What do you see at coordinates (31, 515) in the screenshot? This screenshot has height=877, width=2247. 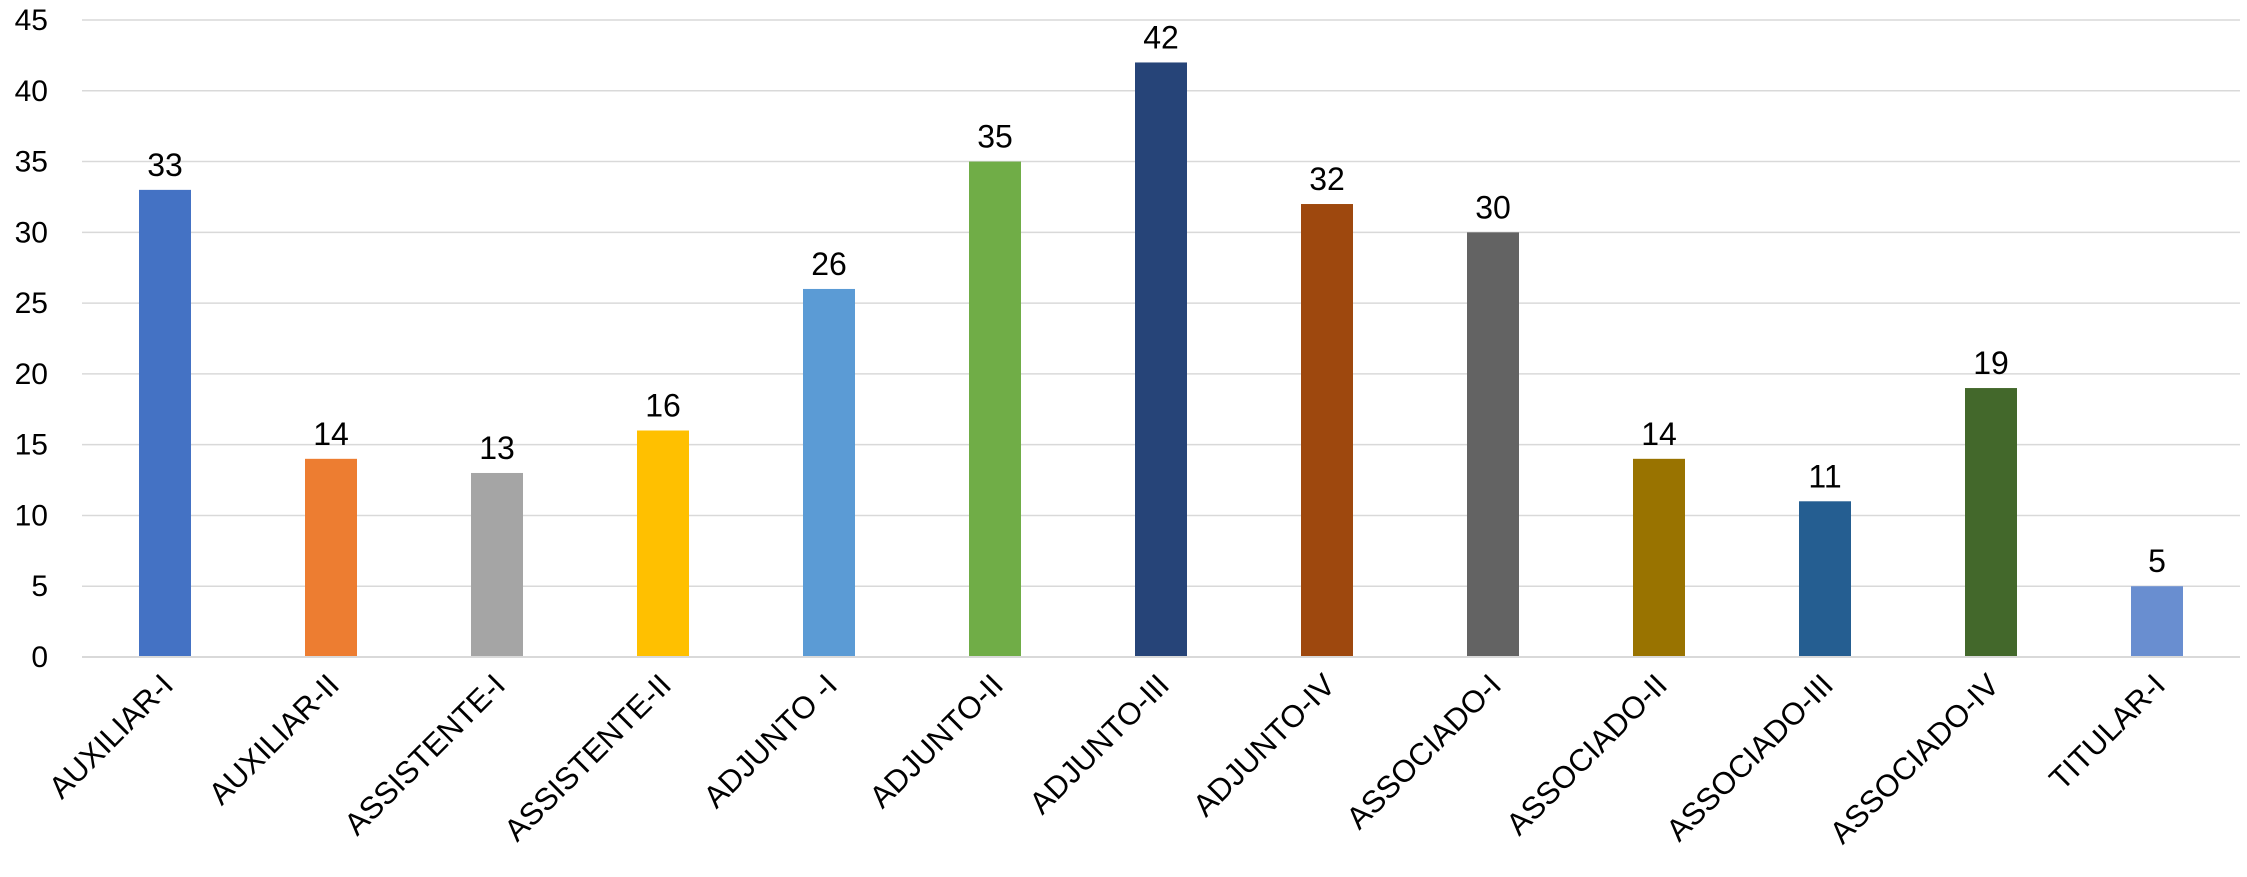 I see `y-tick-label: 10` at bounding box center [31, 515].